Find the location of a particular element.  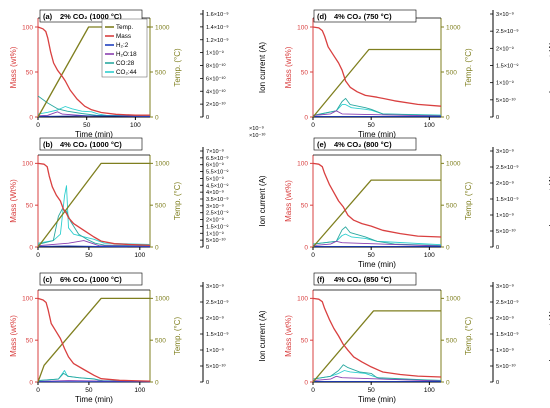

ion-tick-label: 4.5×10⁻⁹ is located at coordinates (217, 185).